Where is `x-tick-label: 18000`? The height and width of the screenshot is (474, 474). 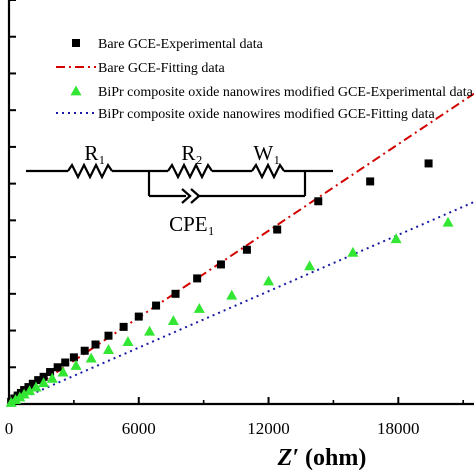 x-tick-label: 18000 is located at coordinates (398, 428).